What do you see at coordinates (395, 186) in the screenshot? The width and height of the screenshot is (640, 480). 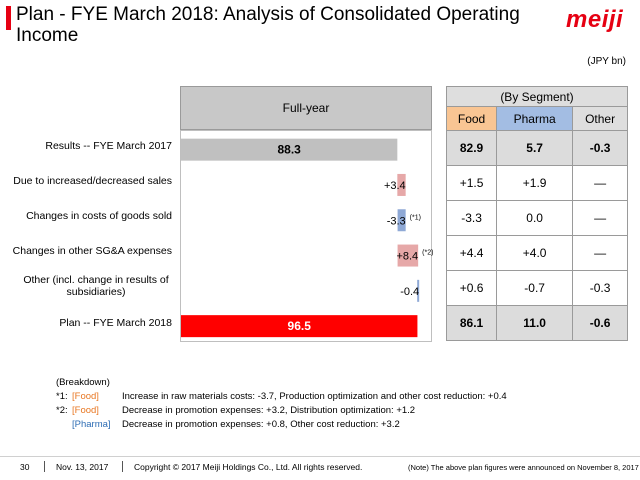 I see `bar-label-1: +3.4` at bounding box center [395, 186].